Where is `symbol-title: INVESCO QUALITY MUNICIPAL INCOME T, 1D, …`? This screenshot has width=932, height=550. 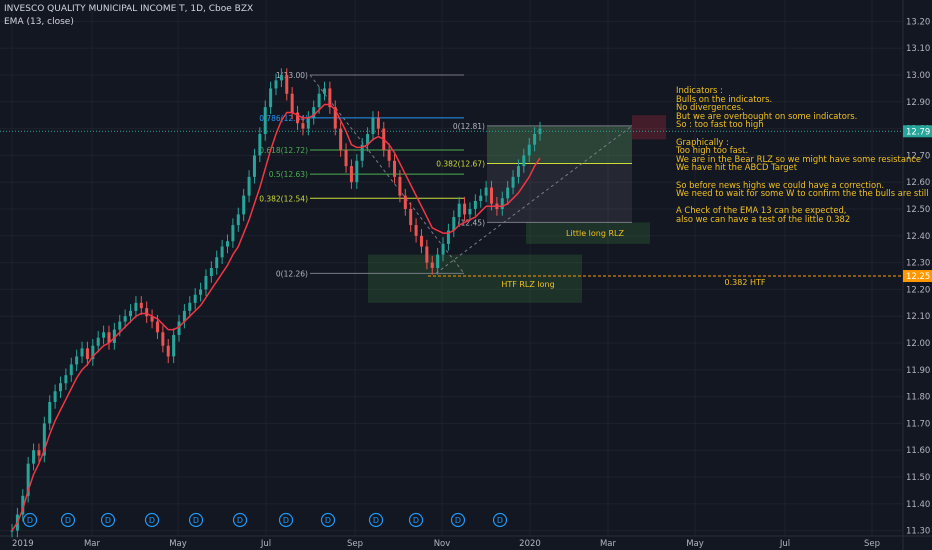 symbol-title: INVESCO QUALITY MUNICIPAL INCOME T, 1D, … is located at coordinates (129, 9).